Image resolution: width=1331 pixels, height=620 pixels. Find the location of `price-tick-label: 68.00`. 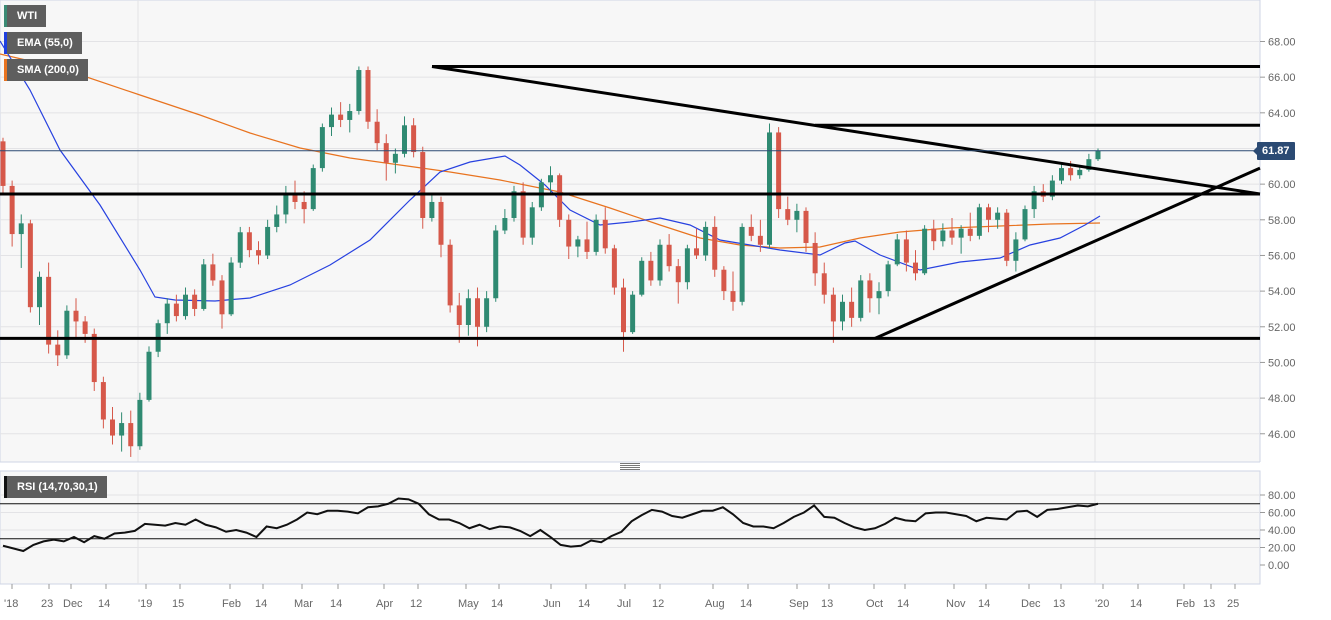

price-tick-label: 68.00 is located at coordinates (1282, 43).